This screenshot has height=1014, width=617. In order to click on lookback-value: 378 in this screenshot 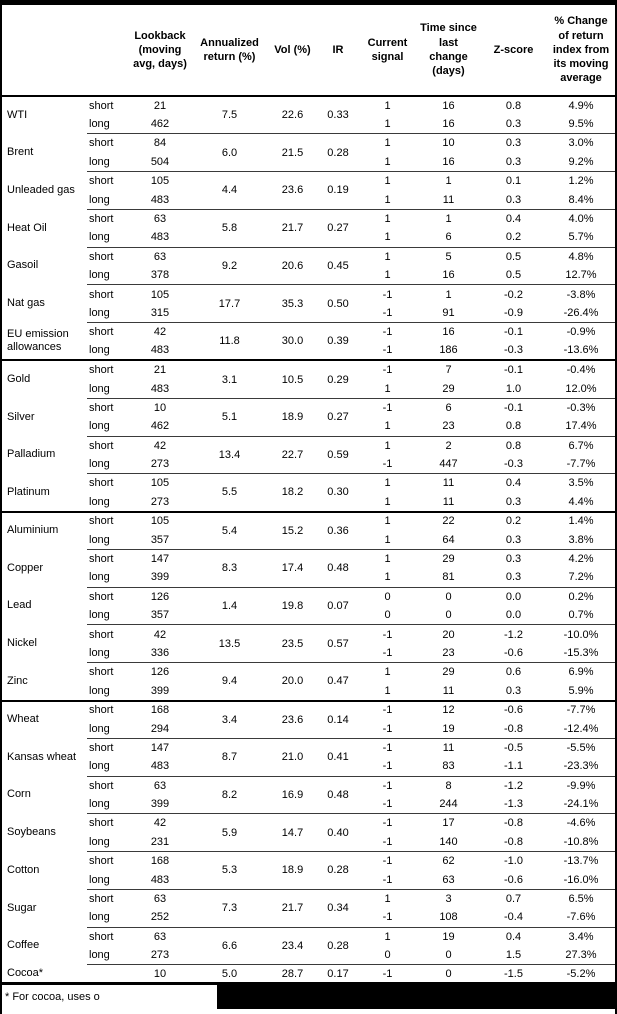, I will do `click(160, 275)`.